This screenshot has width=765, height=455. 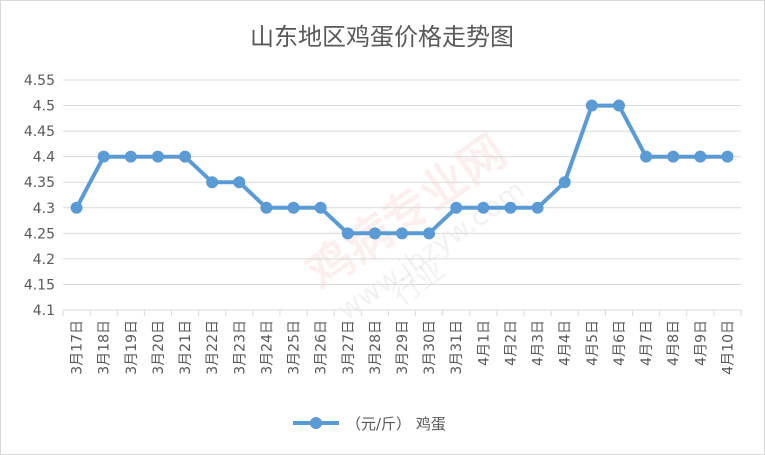 I want to click on legend-label: （元/斤） 鸡蛋, so click(x=396, y=424).